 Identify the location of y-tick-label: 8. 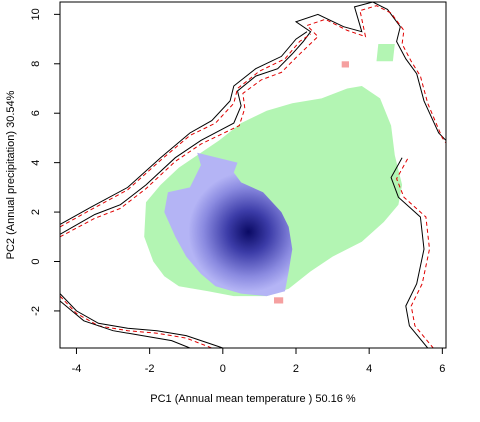
(36, 64).